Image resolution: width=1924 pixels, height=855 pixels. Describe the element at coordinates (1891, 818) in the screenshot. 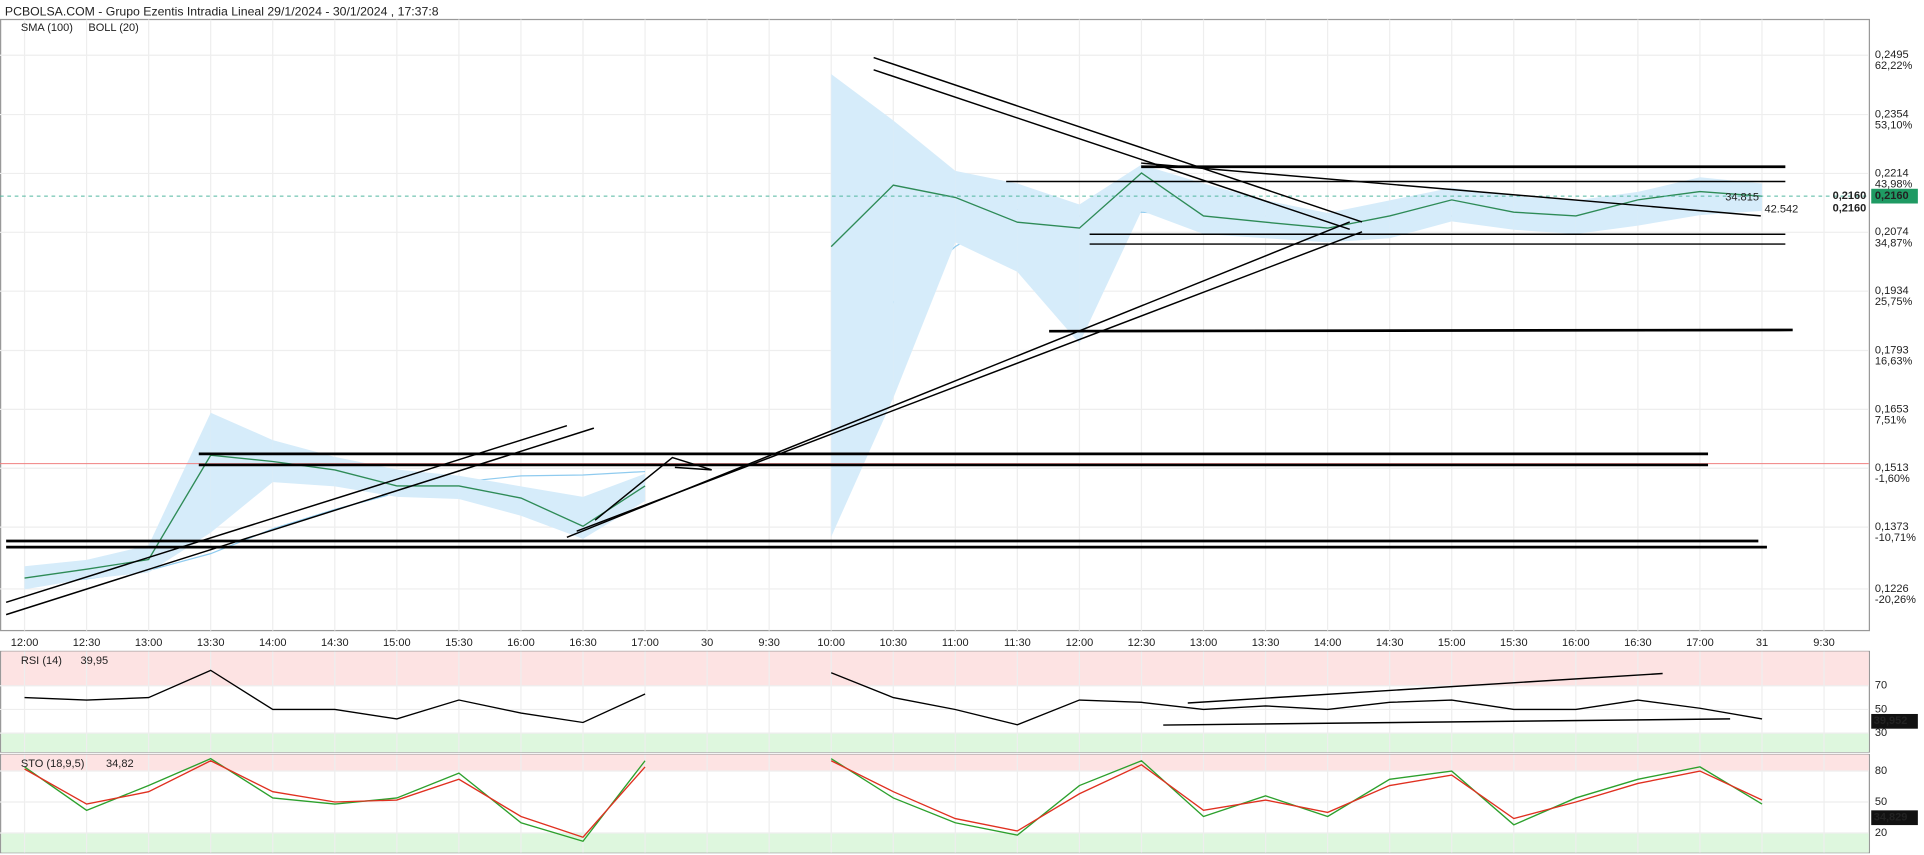

I see `last-value-tag: 34,829` at that location.